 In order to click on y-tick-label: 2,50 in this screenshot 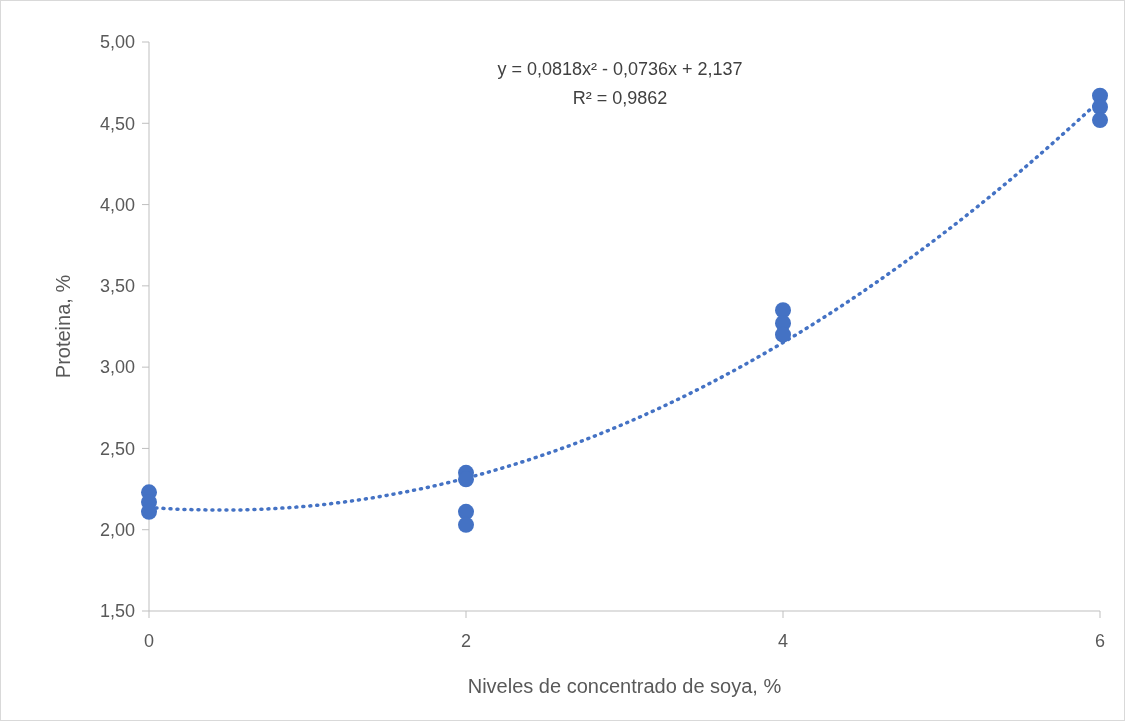, I will do `click(117, 448)`.